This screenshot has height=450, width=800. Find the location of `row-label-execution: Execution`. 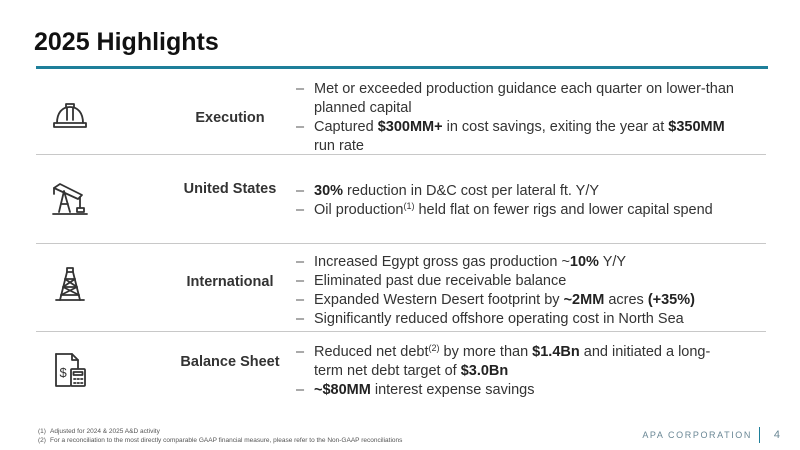

row-label-execution: Execution is located at coordinates (230, 118).